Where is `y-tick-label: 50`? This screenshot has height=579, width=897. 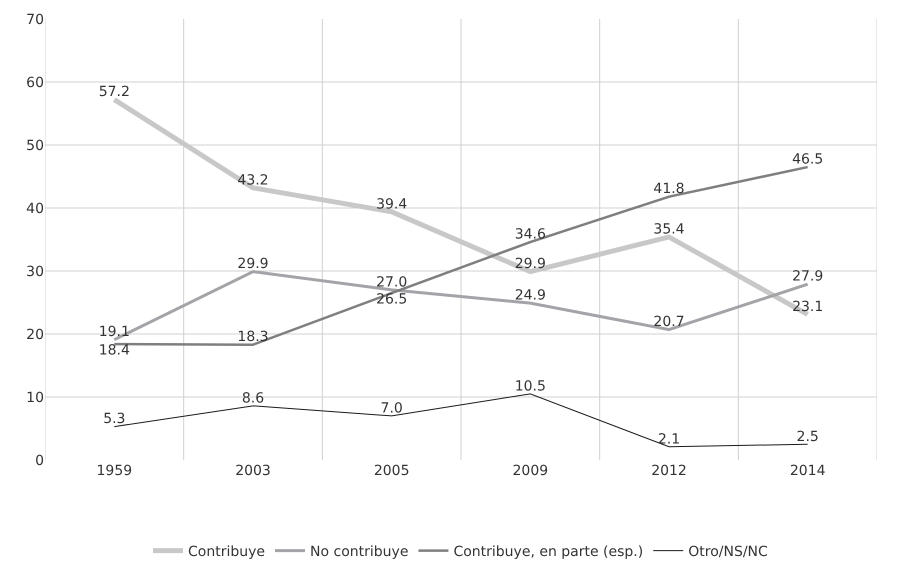 y-tick-label: 50 is located at coordinates (35, 146).